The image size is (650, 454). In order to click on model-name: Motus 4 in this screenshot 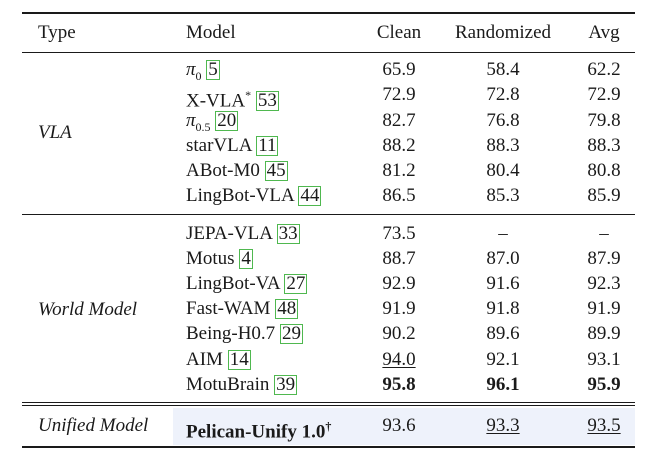, I will do `click(219, 258)`.